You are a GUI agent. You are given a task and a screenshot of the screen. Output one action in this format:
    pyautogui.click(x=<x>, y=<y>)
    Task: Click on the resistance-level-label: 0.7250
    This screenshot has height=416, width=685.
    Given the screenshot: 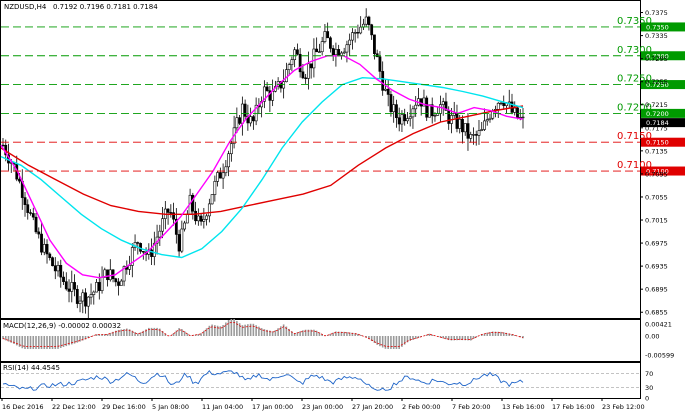 What is the action you would take?
    pyautogui.click(x=634, y=79)
    